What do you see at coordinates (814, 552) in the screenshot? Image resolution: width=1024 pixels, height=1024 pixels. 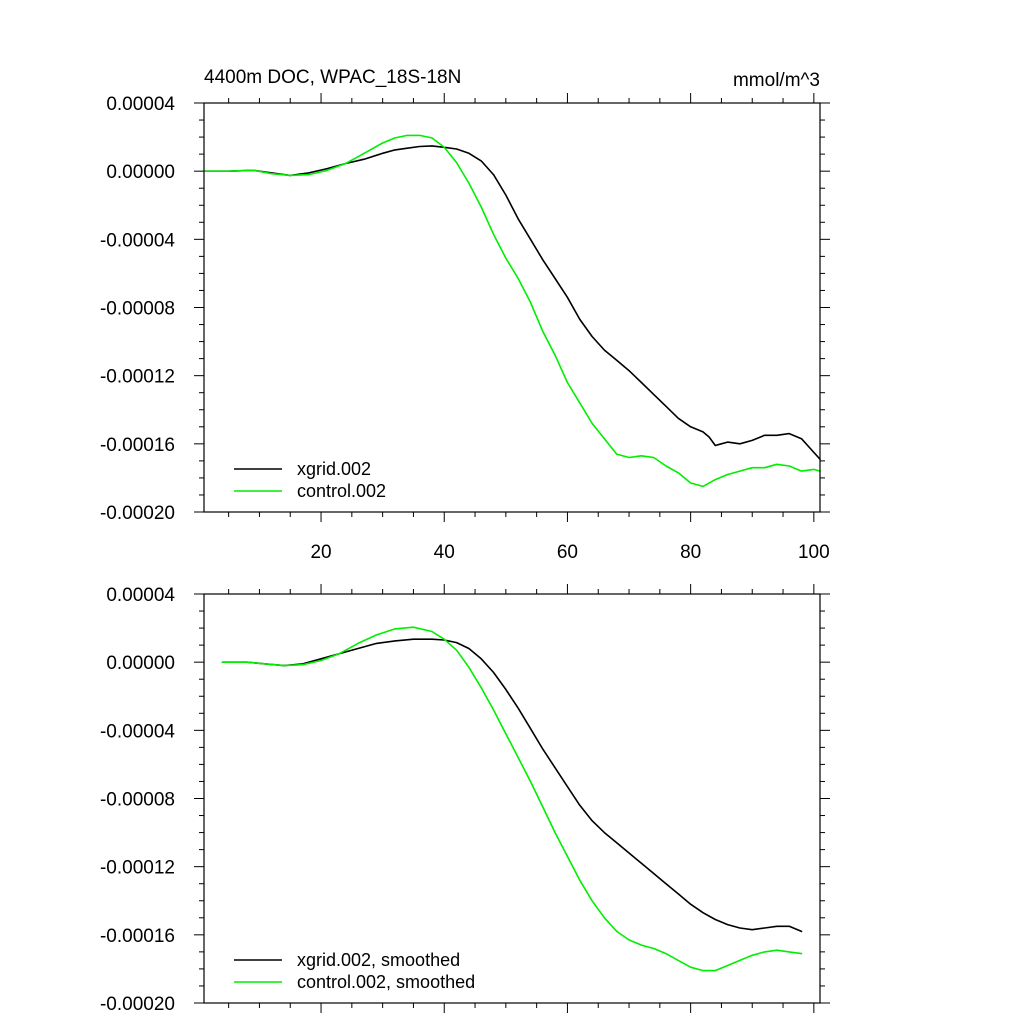 I see `x-tick-label: 100` at bounding box center [814, 552].